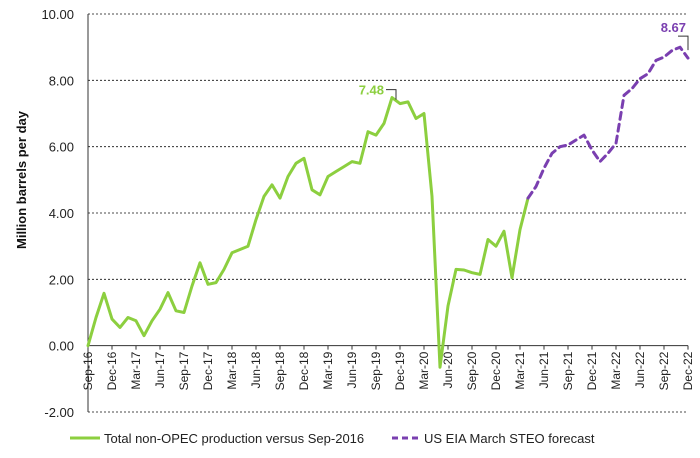  I want to click on x-tick-label: Jun-18, so click(256, 369).